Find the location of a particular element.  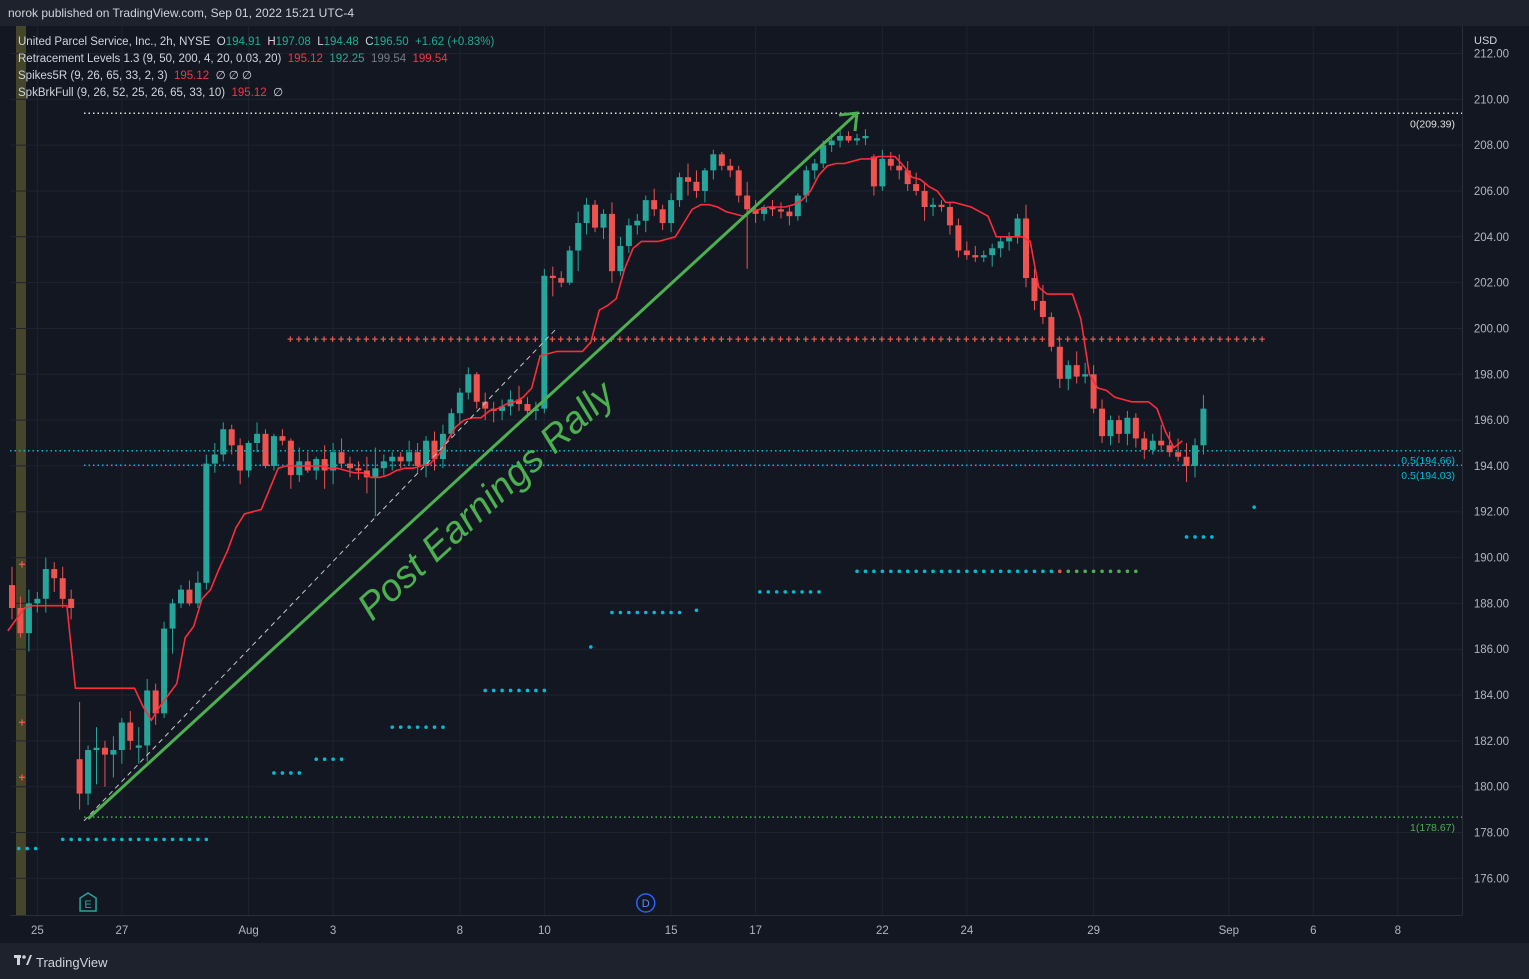

c-value: 196.50 is located at coordinates (391, 42).